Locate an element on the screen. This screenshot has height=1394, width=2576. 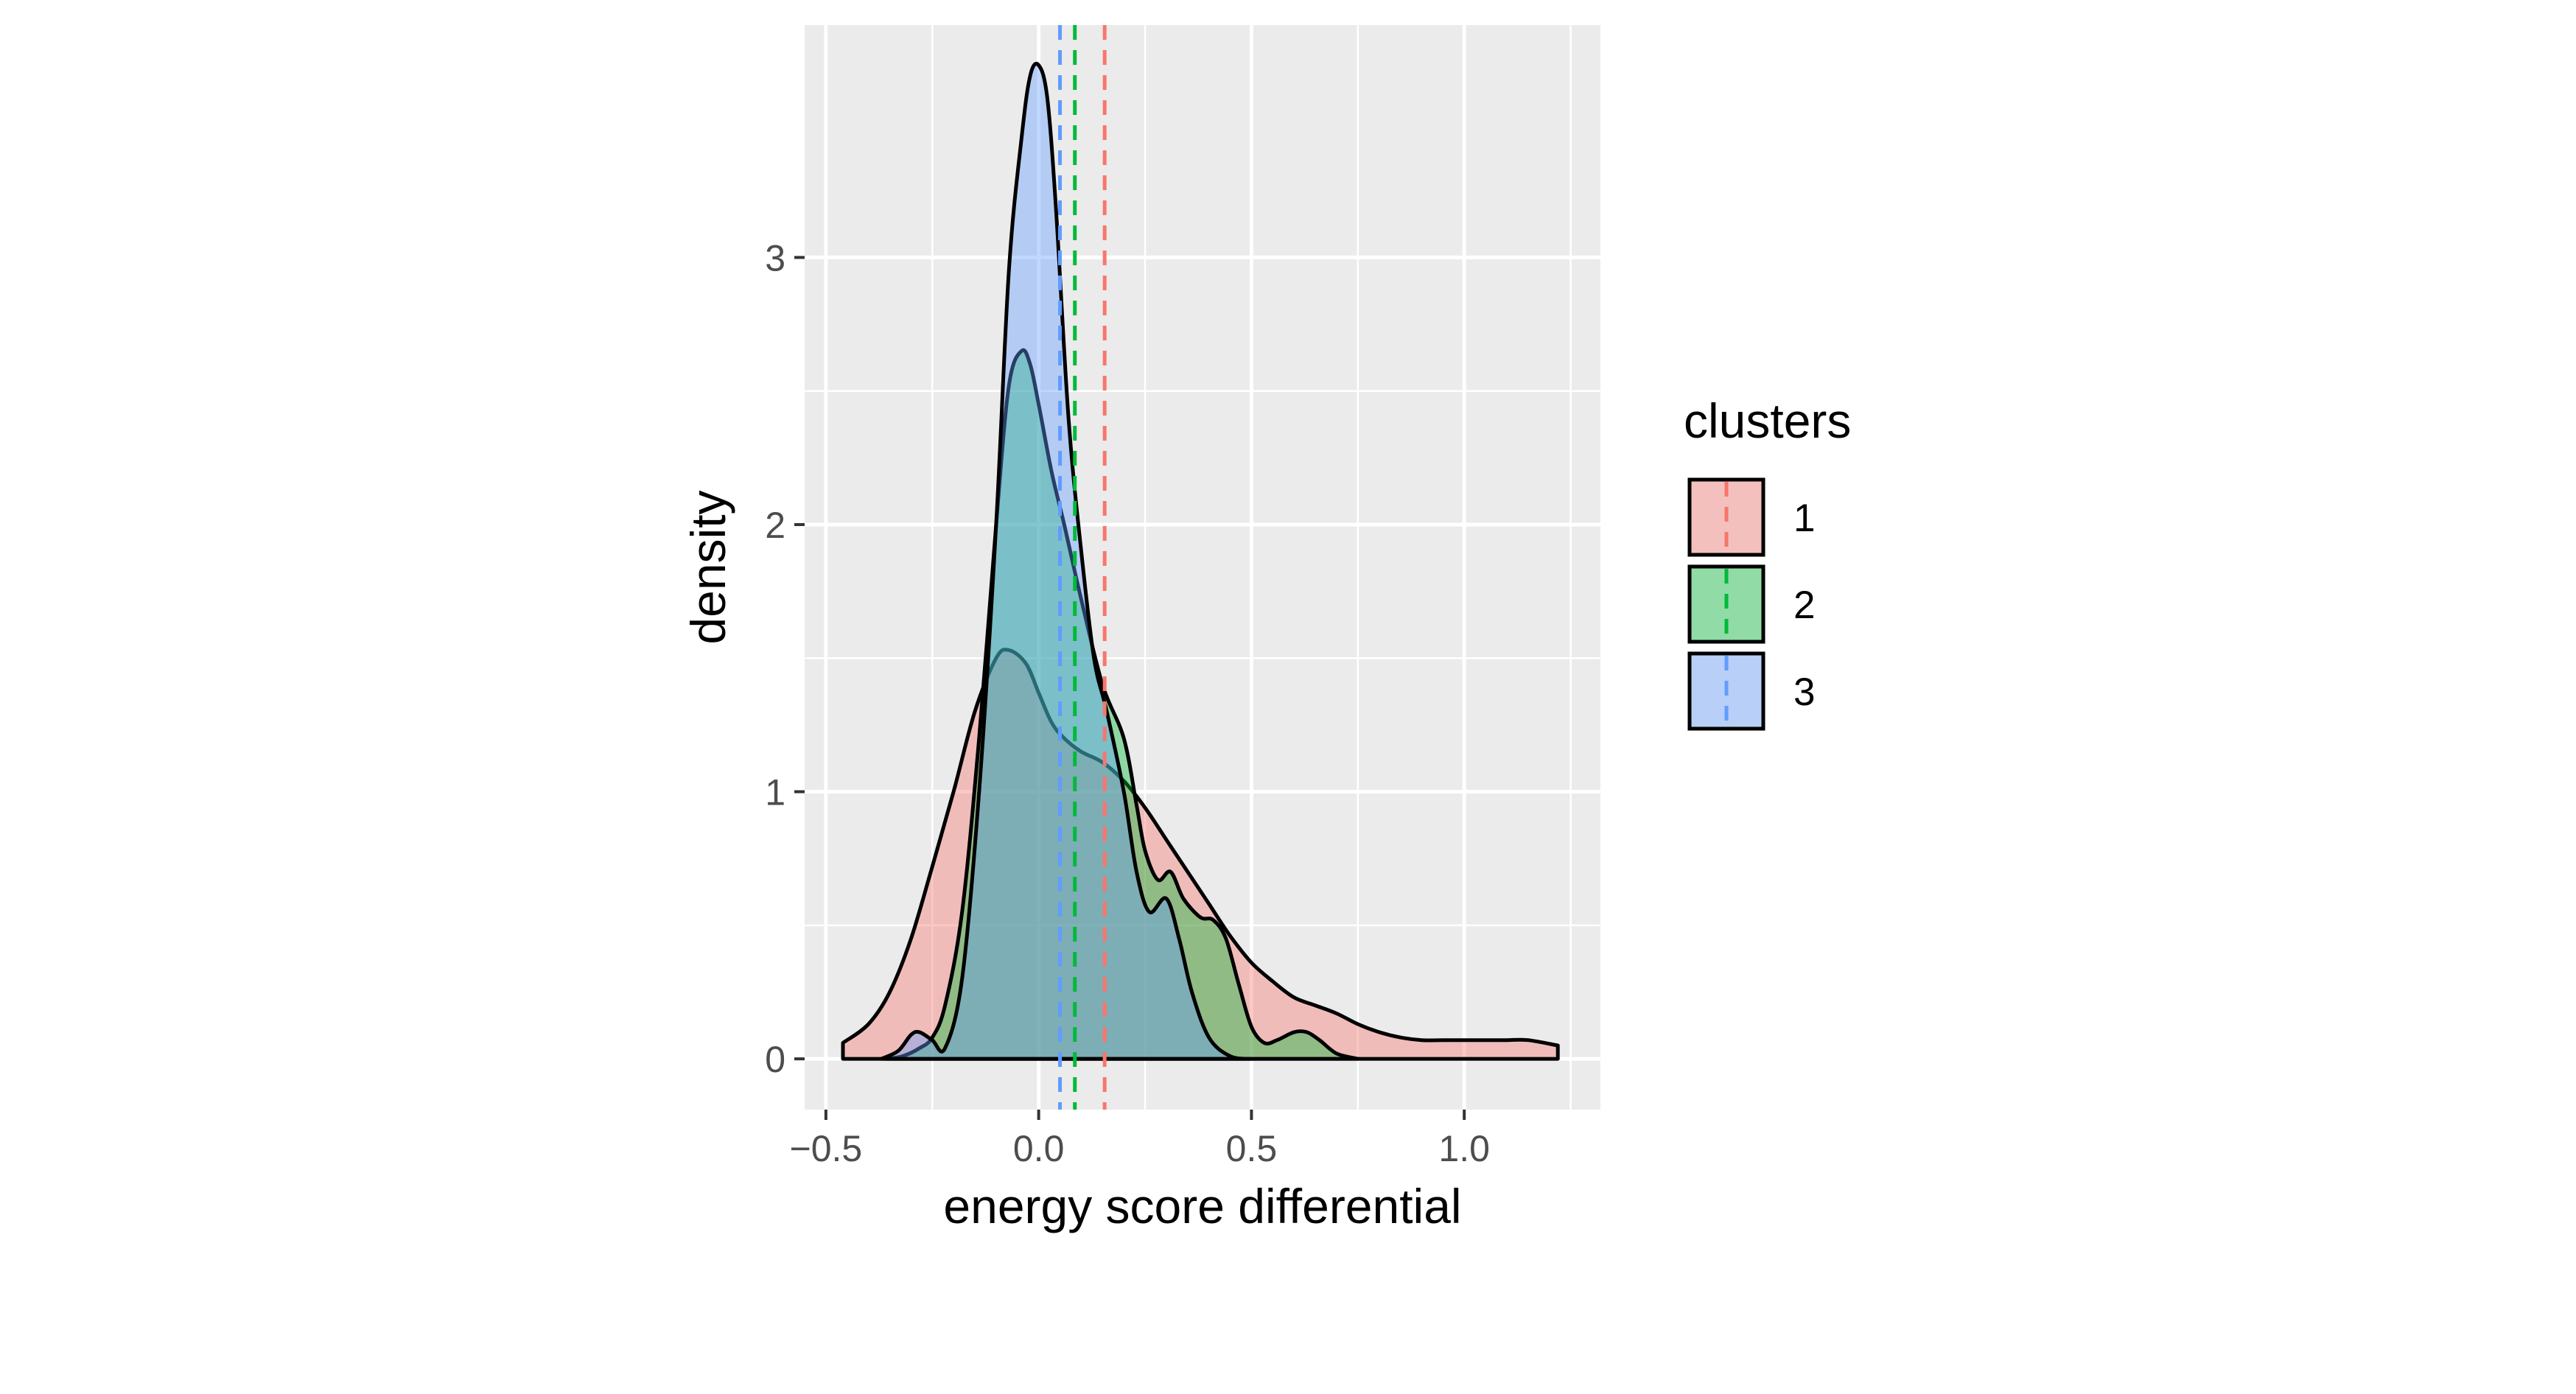
y-tick-label: 3 is located at coordinates (775, 258).